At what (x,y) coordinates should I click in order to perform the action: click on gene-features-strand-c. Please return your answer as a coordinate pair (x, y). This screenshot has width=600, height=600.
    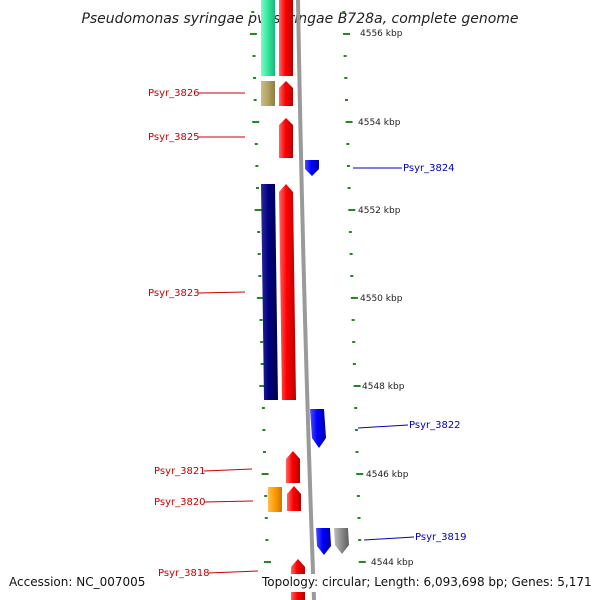
    Looking at the image, I should click on (327, 357).